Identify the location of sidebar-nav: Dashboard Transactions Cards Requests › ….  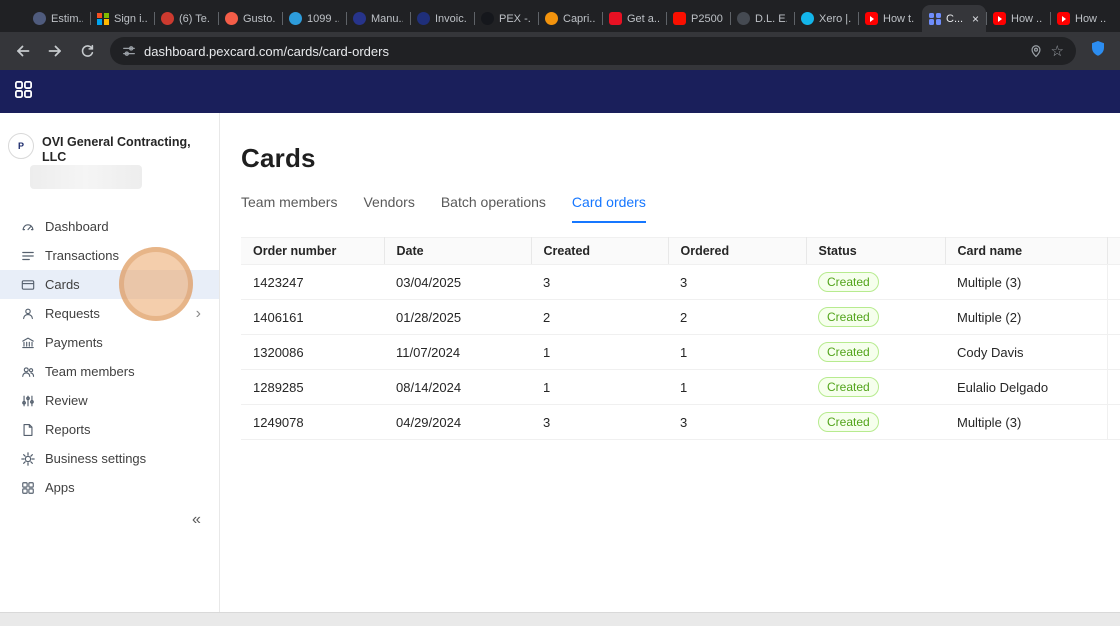
(109, 357).